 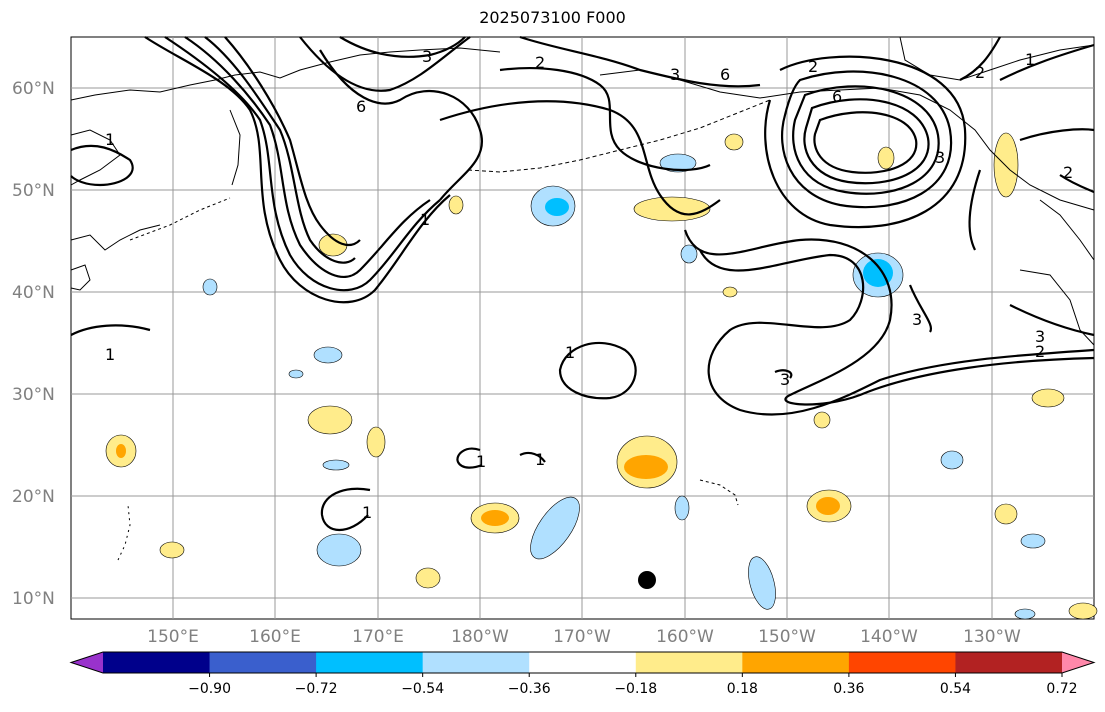 What do you see at coordinates (33, 599) in the screenshot?
I see `lat-label: 10°N` at bounding box center [33, 599].